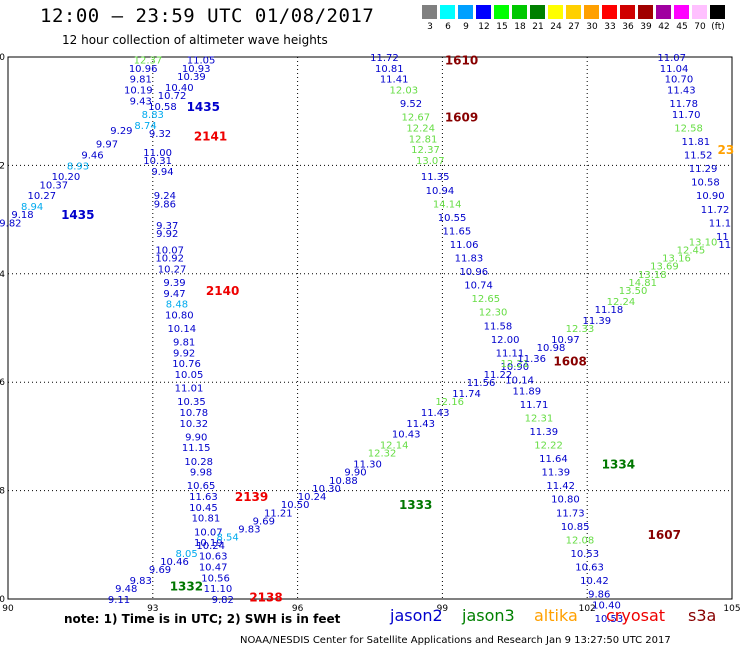 The width and height of the screenshot is (740, 650). What do you see at coordinates (556, 615) in the screenshot?
I see `satellite-legend-item: altika` at bounding box center [556, 615].